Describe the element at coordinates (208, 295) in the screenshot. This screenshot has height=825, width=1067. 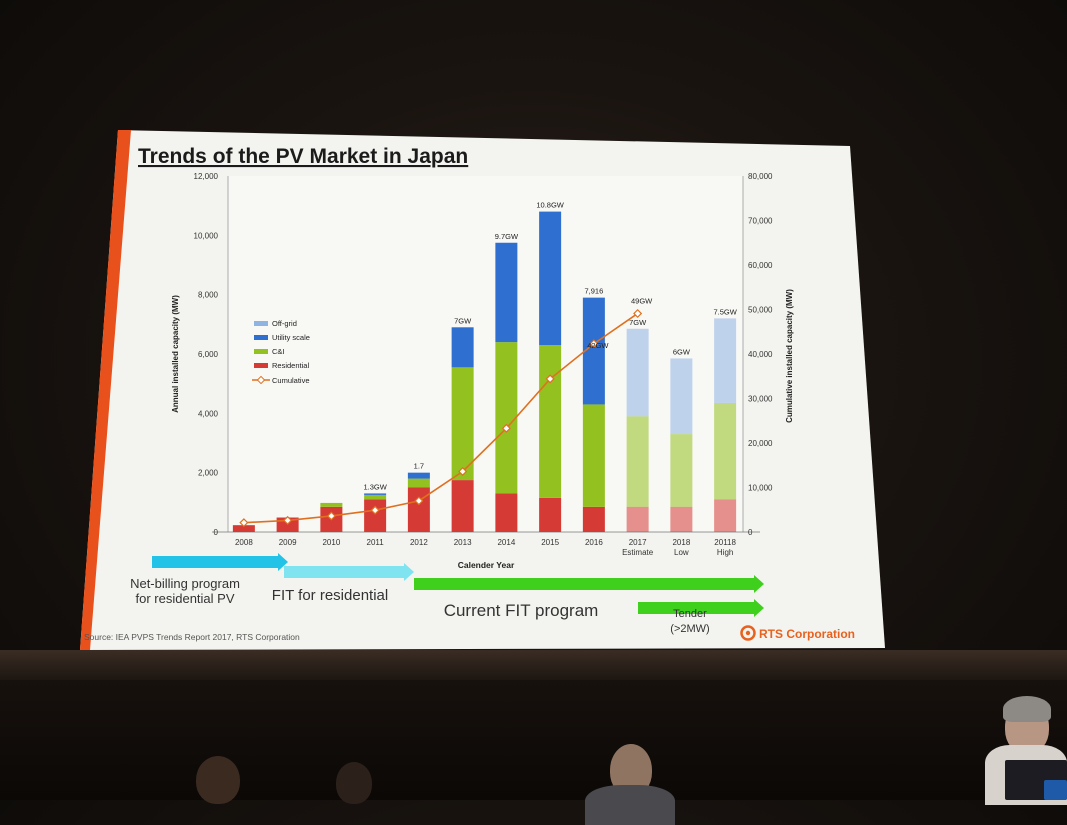
I see `y-tick-label: 8,000` at that location.